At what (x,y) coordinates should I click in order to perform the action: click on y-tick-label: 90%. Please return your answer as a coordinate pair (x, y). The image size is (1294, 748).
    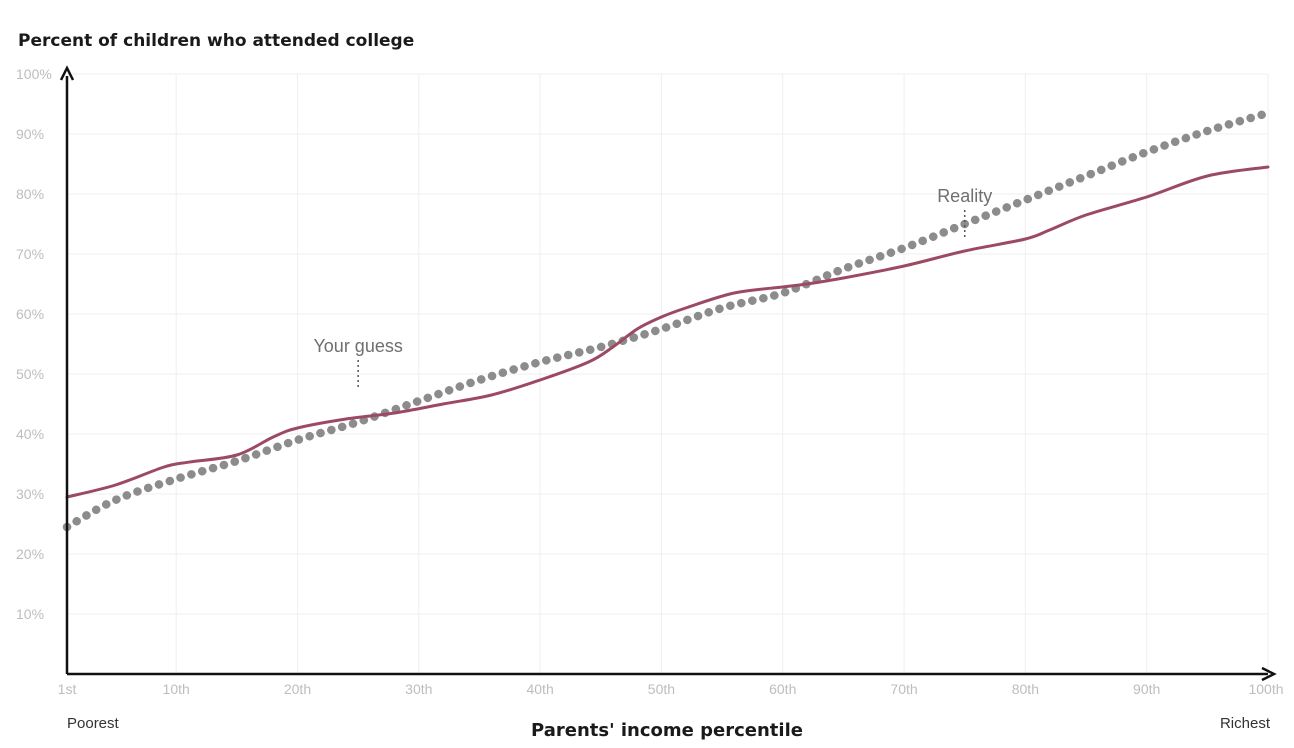
    Looking at the image, I should click on (30, 134).